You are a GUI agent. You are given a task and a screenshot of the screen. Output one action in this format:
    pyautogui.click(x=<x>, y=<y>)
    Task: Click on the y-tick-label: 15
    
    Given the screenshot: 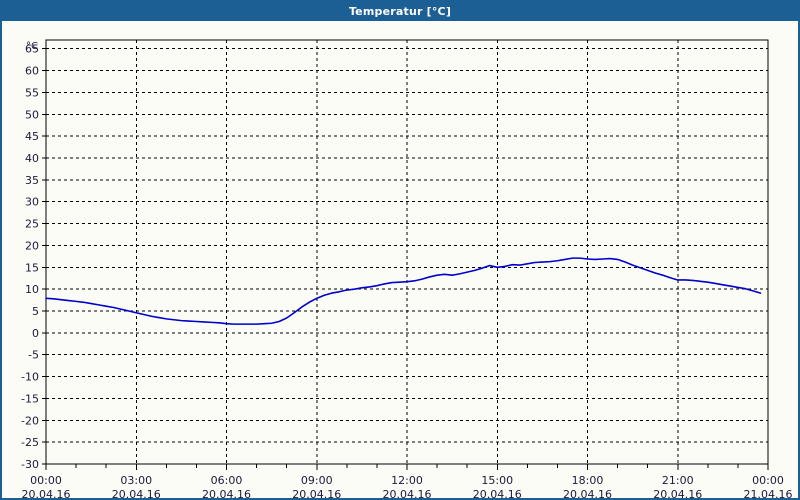 What is the action you would take?
    pyautogui.click(x=32, y=267)
    